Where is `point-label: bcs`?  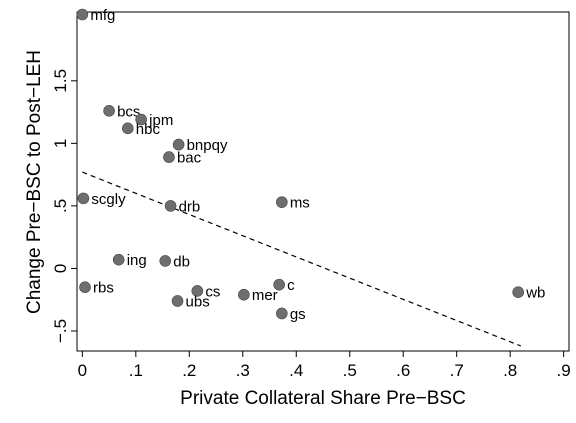
point-label: bcs is located at coordinates (128, 111).